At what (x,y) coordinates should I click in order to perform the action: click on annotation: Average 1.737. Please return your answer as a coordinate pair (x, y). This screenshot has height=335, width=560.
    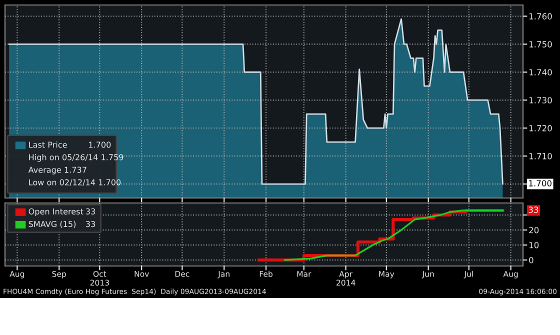
    Looking at the image, I should click on (57, 170).